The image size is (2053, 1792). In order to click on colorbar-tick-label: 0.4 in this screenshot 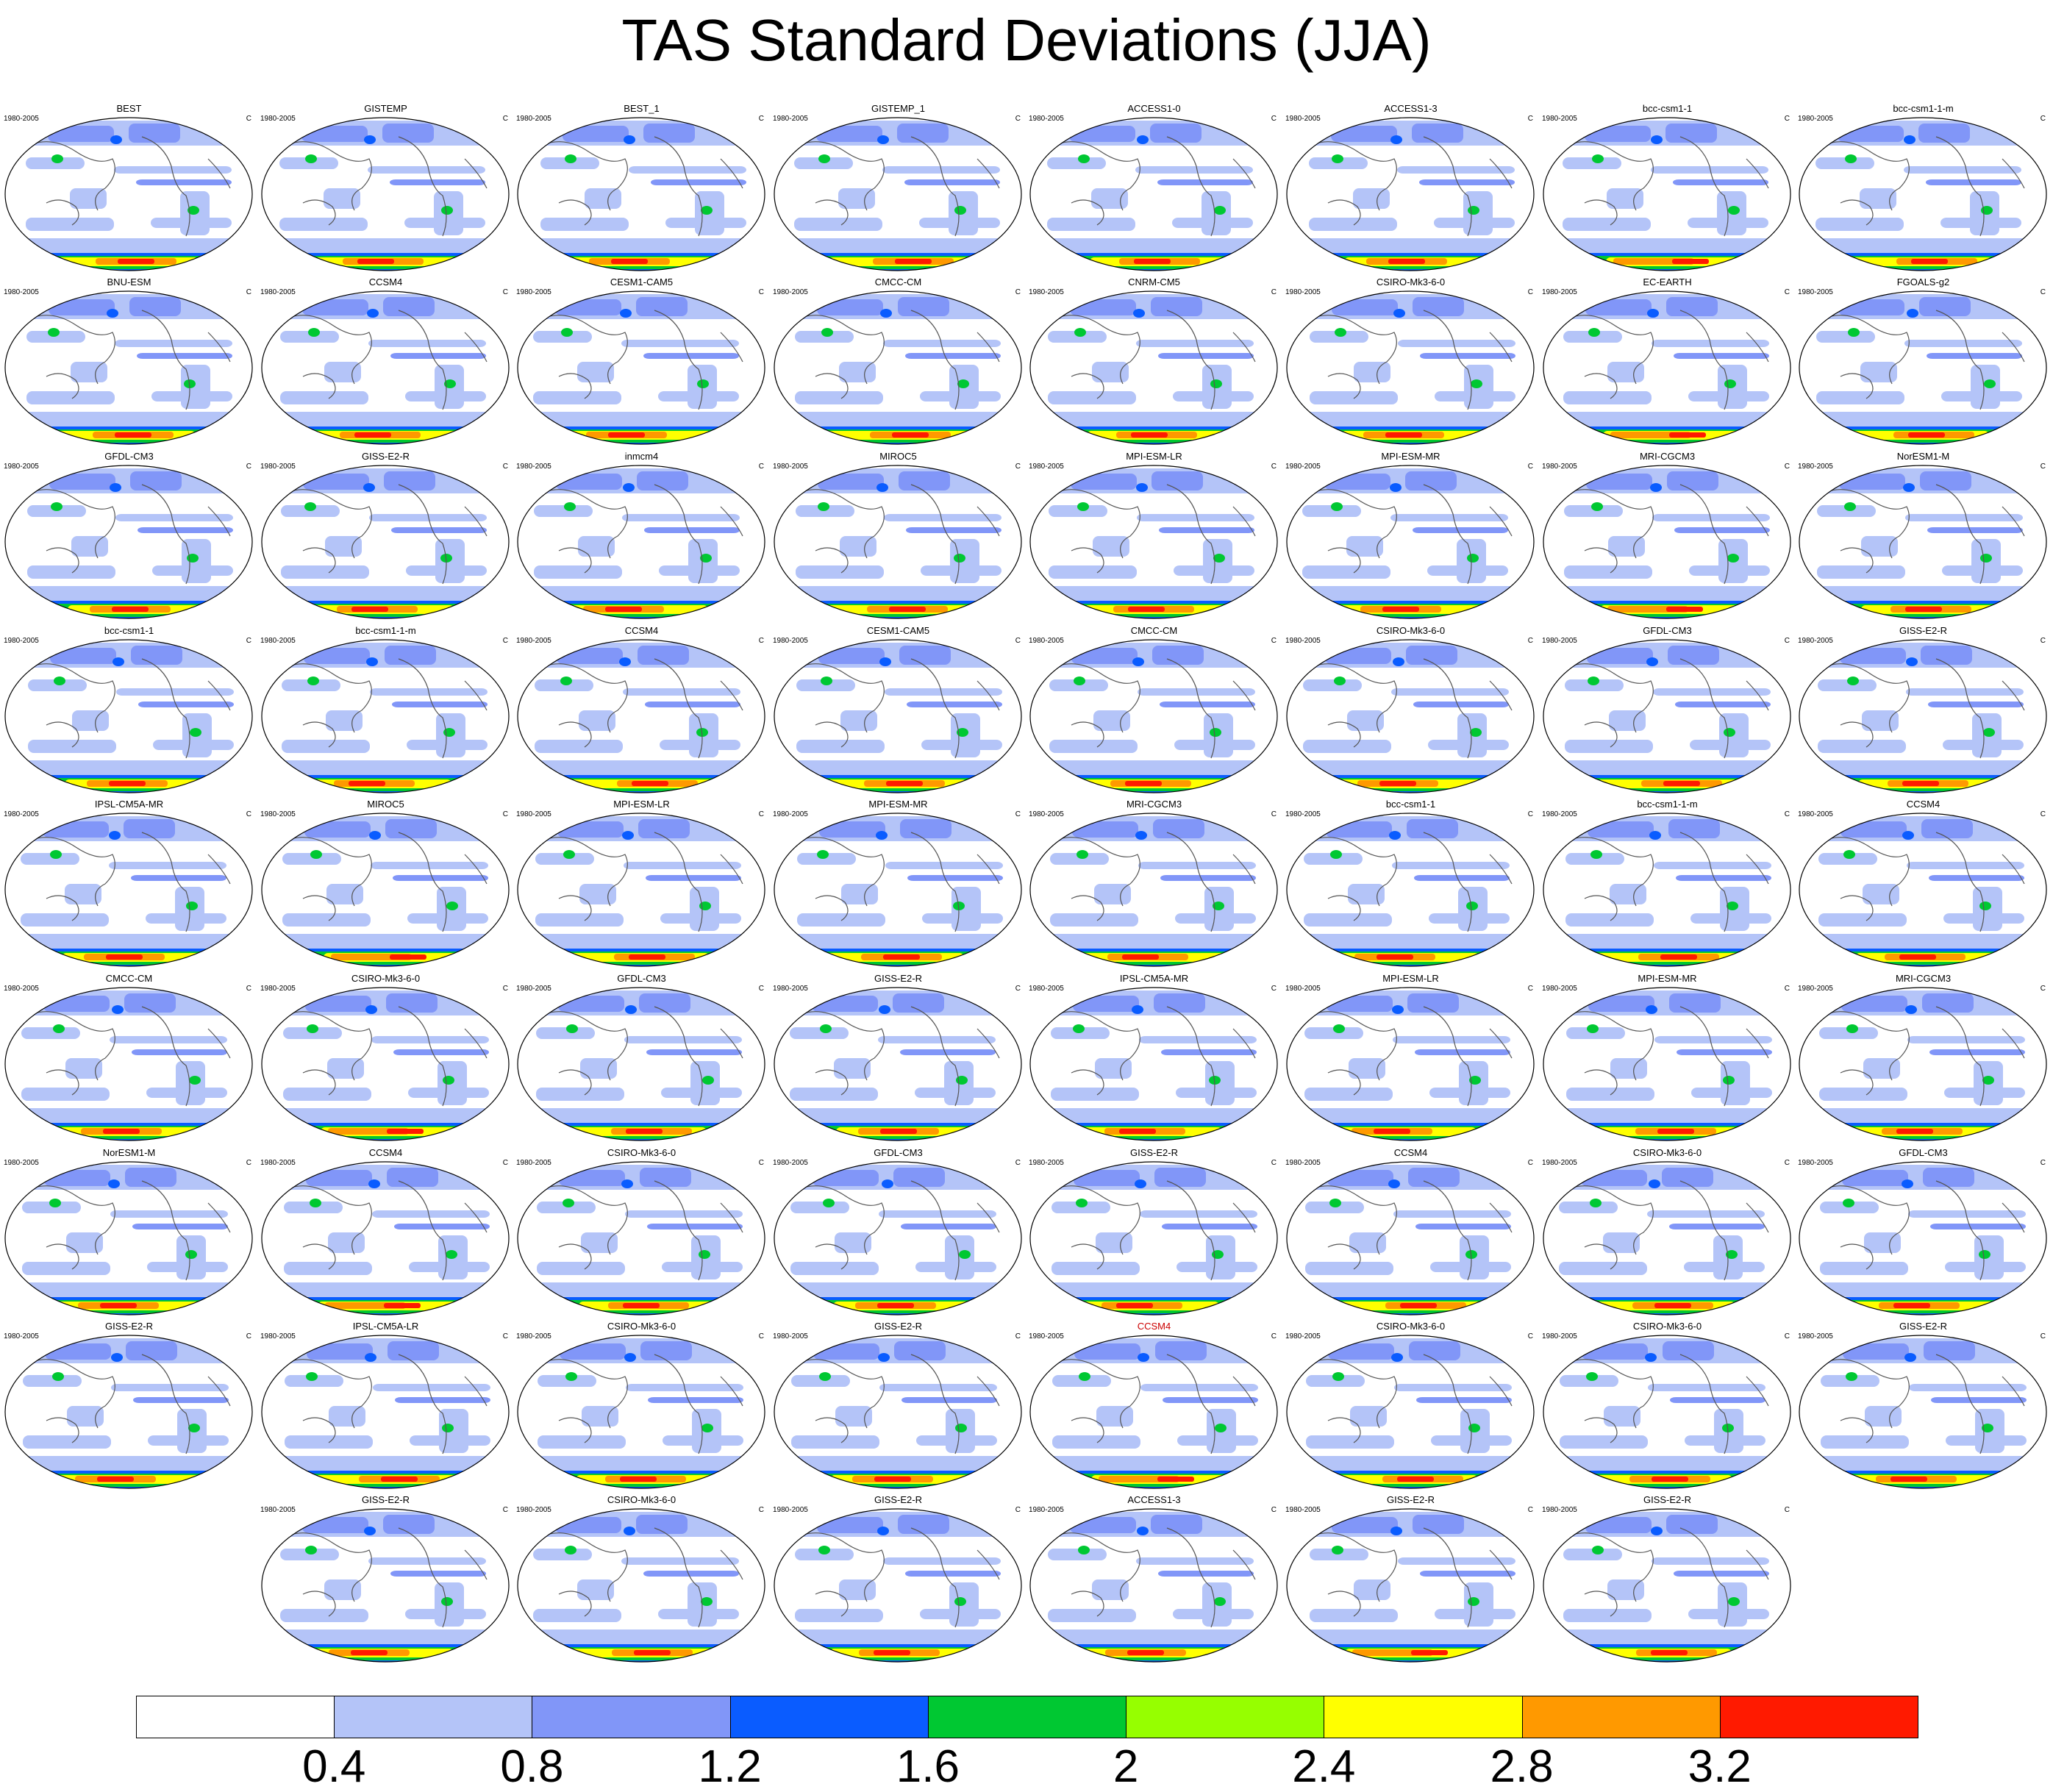, I will do `click(334, 1766)`.